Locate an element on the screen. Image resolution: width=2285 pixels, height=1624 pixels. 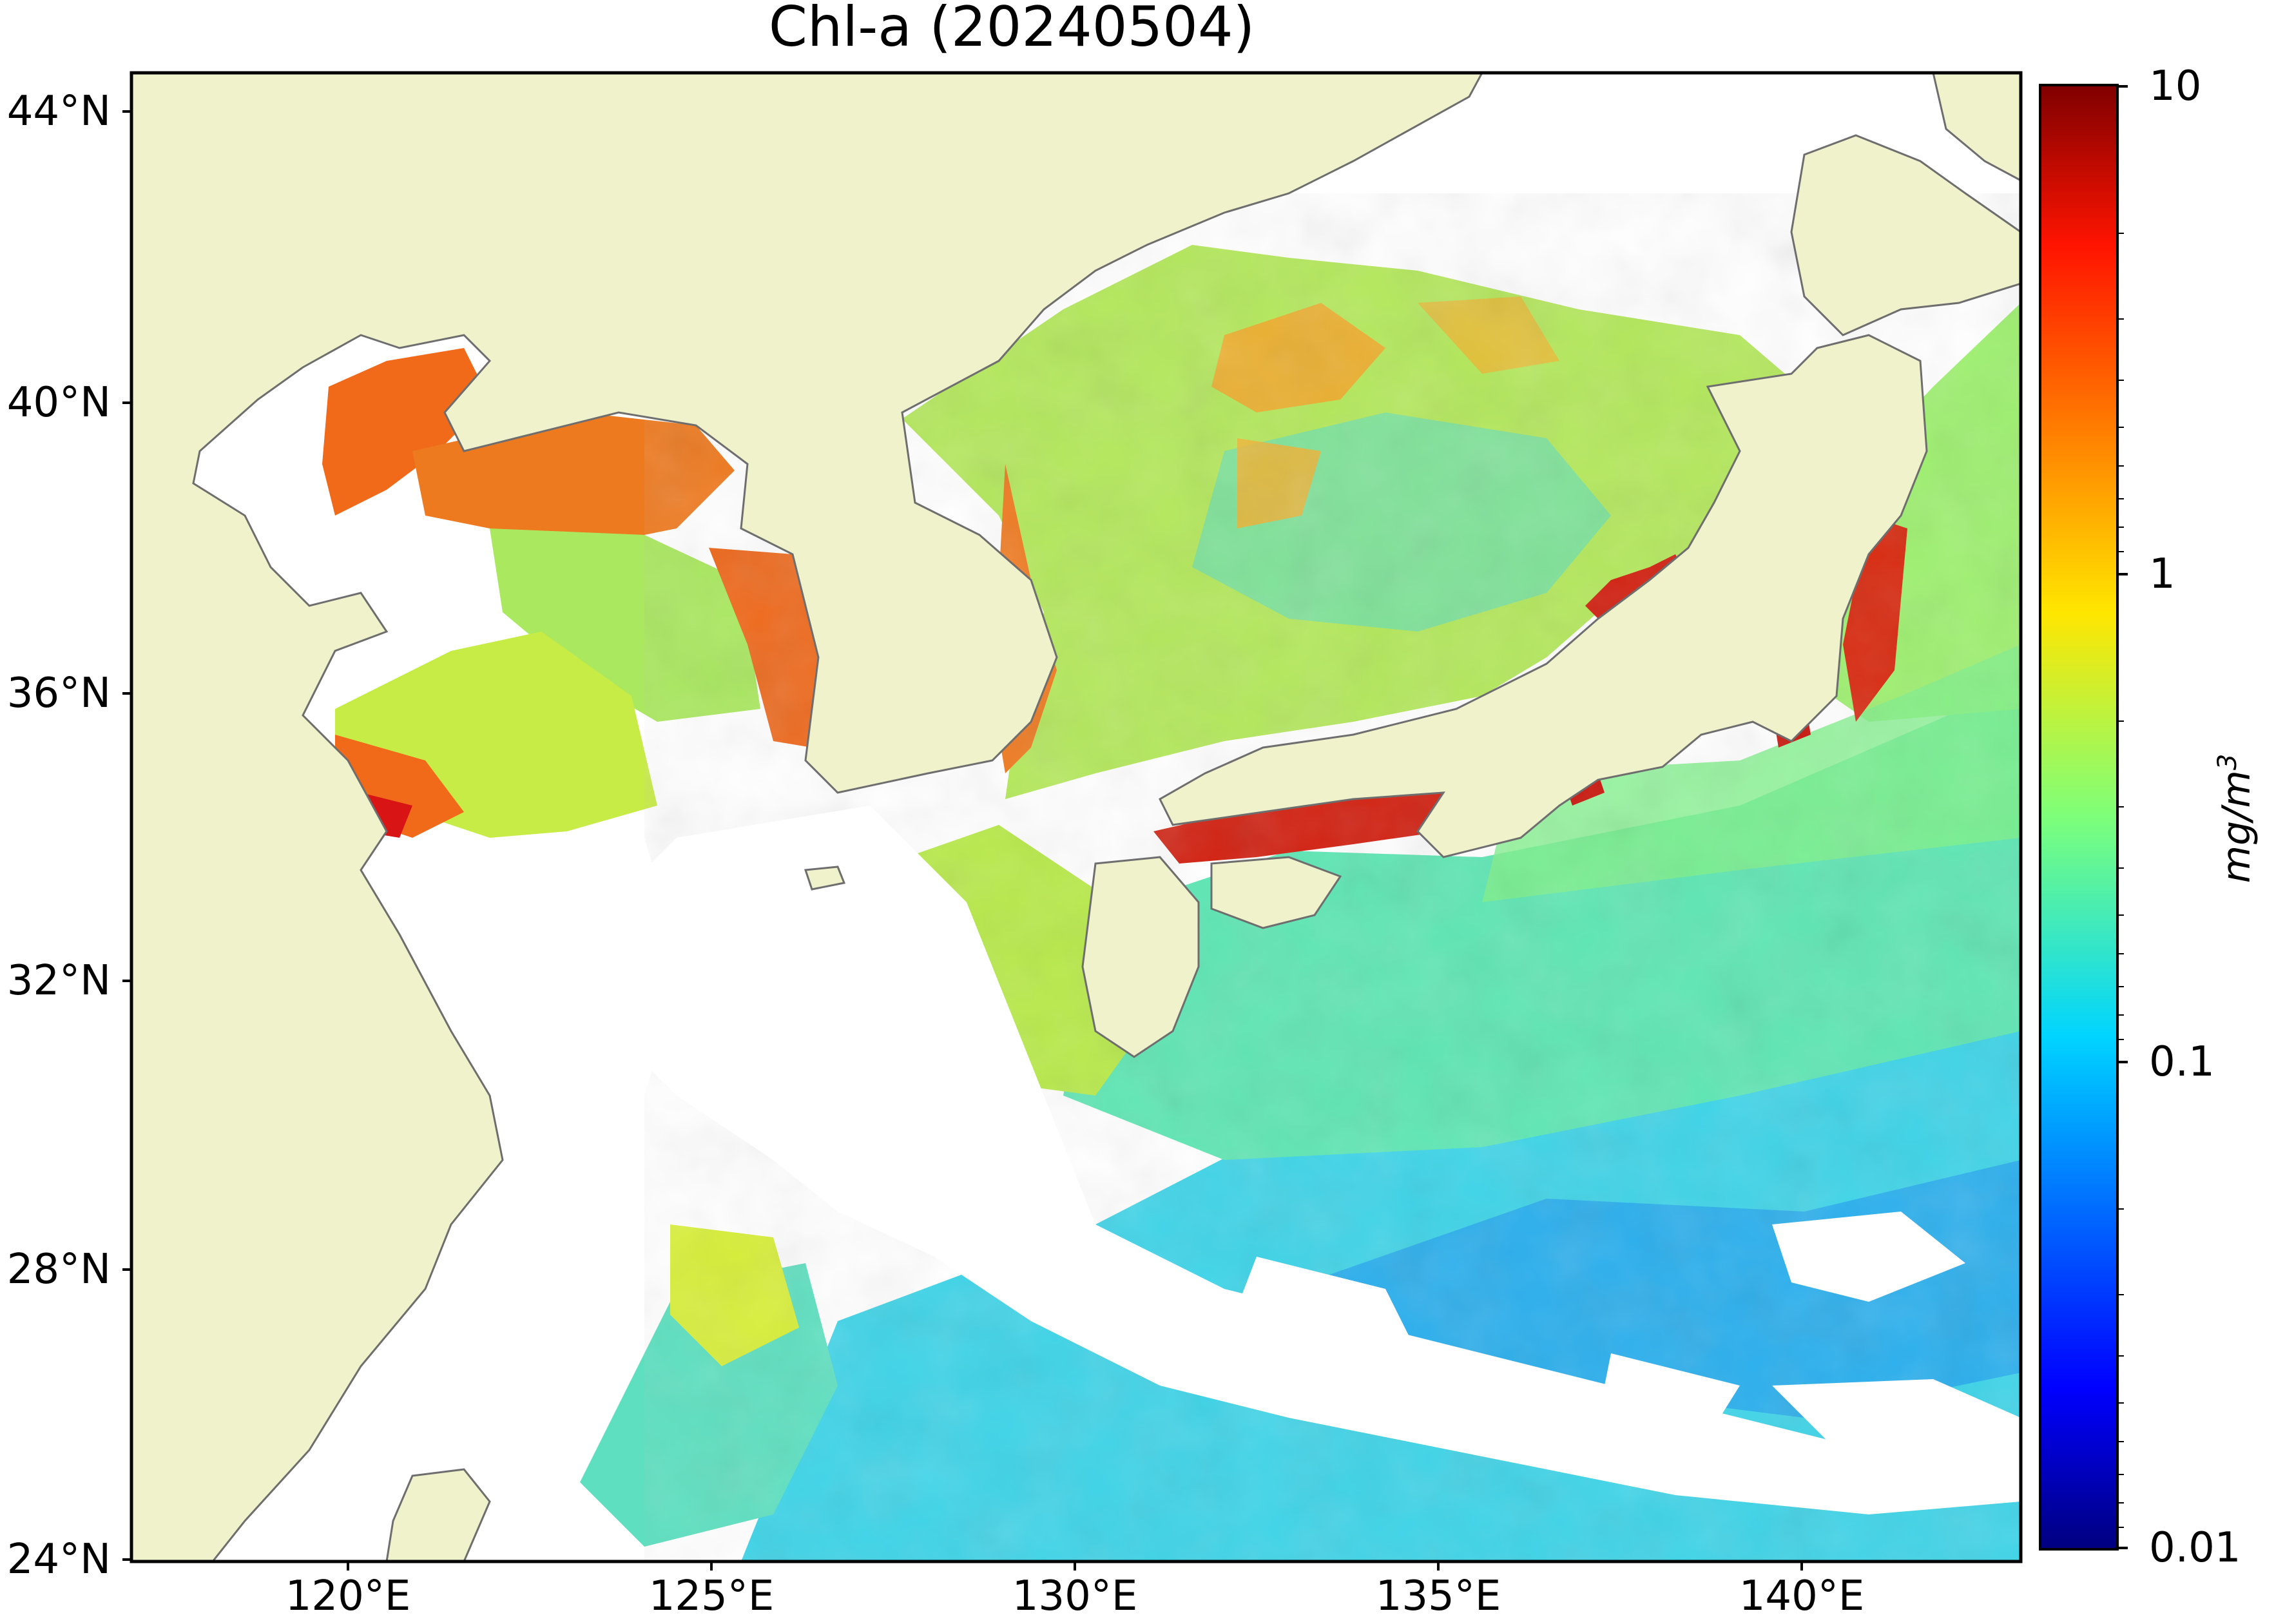
lon-tick-label: 125°E is located at coordinates (711, 1596).